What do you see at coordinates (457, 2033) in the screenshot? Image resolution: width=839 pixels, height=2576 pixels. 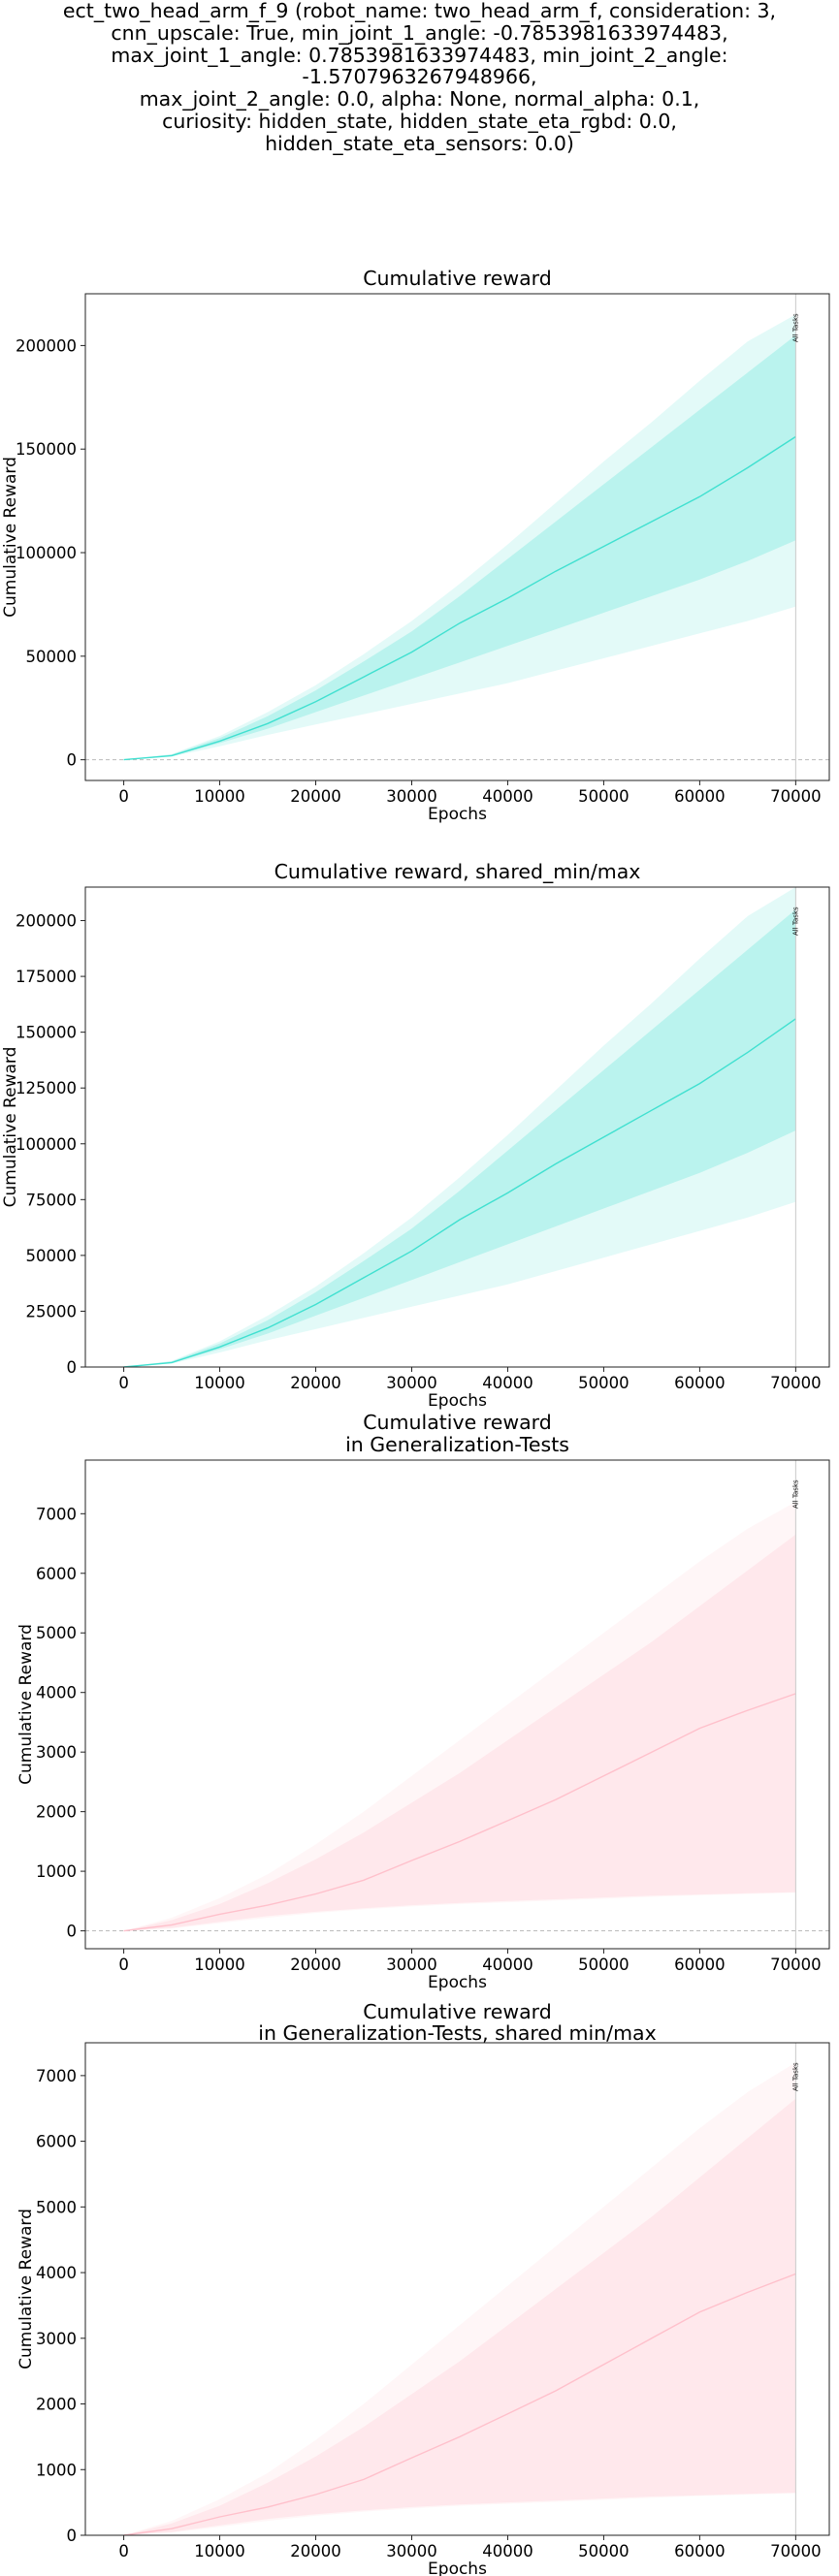 I see `chart-title: in Generalization-Tests, shared min/max` at bounding box center [457, 2033].